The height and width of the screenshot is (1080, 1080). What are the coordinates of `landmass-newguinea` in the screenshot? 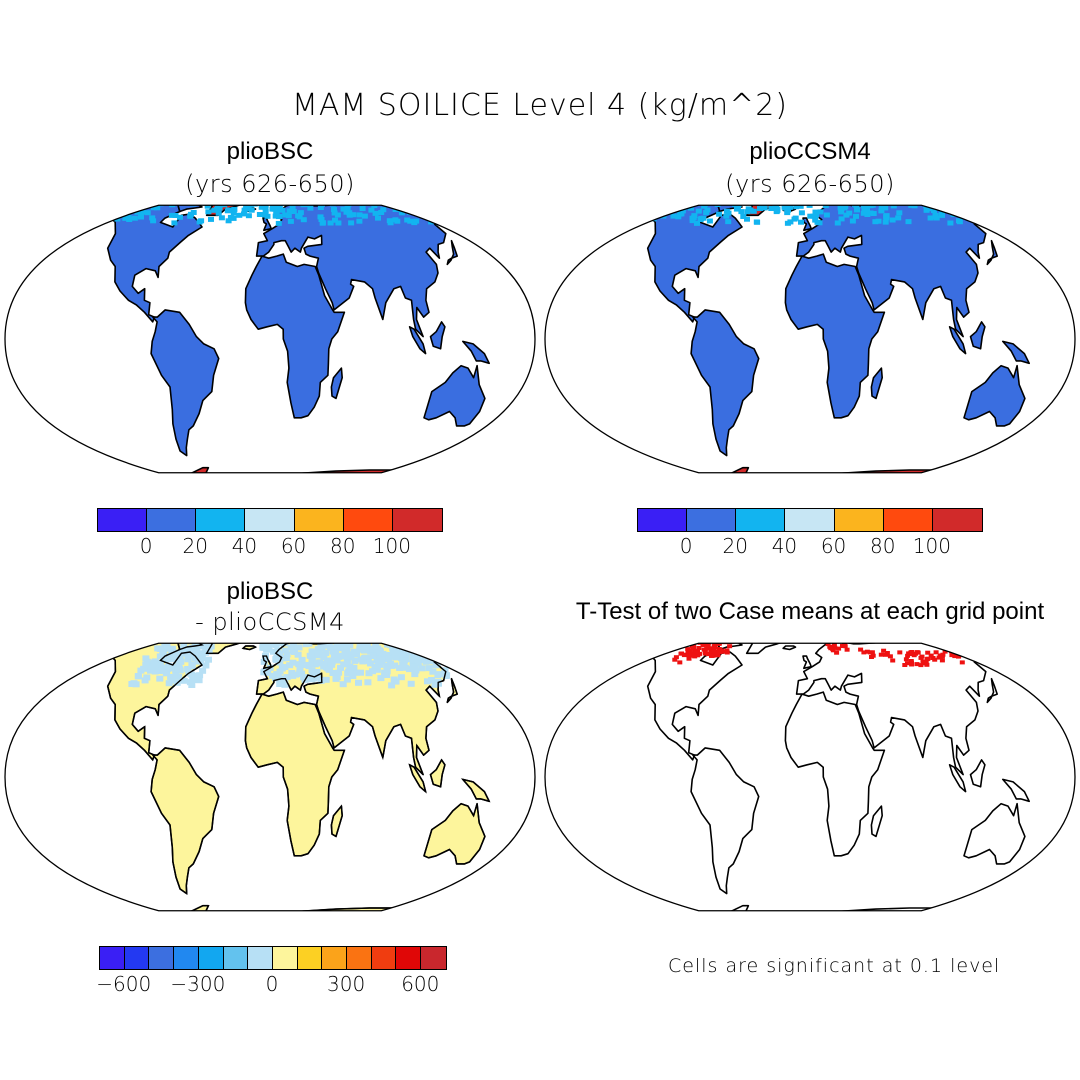 It's located at (1016, 790).